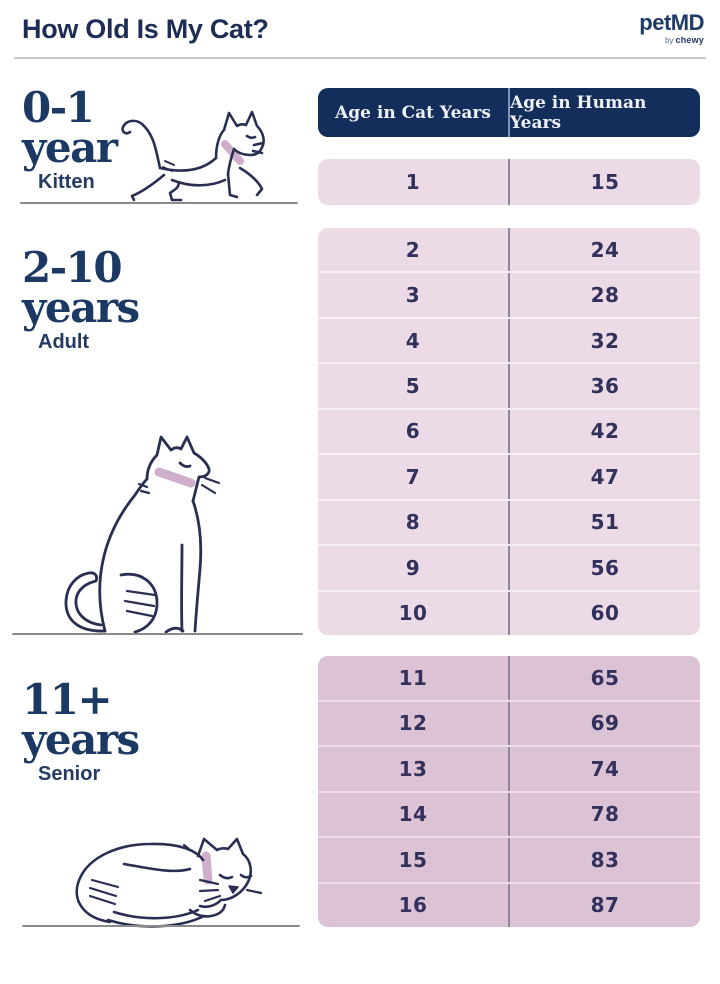  Describe the element at coordinates (605, 677) in the screenshot. I see `human-years-cell: 65` at that location.